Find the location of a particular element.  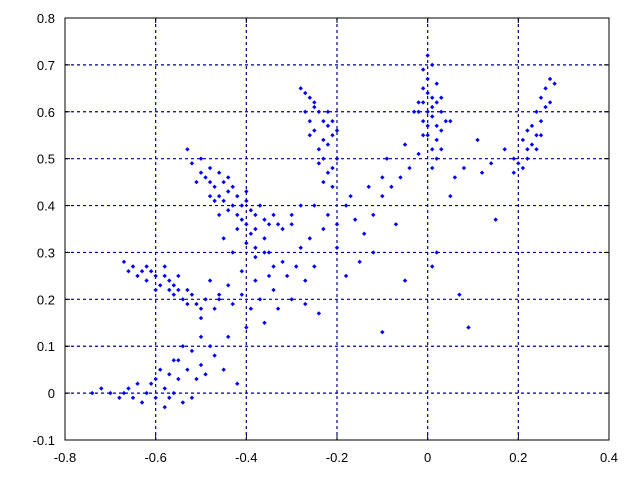

x-tick-label: -0.4 is located at coordinates (246, 457).